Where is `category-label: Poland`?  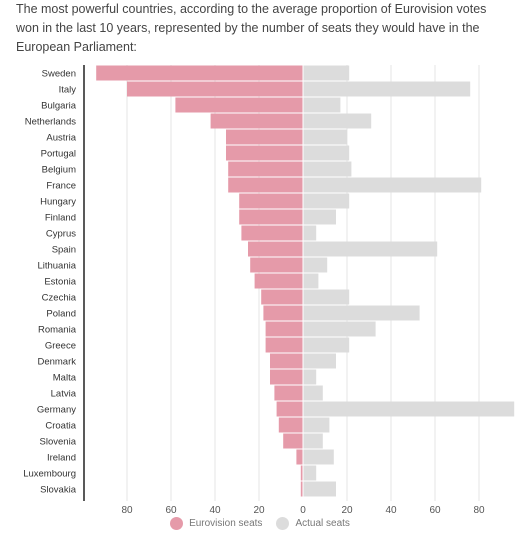
category-label: Poland is located at coordinates (61, 314).